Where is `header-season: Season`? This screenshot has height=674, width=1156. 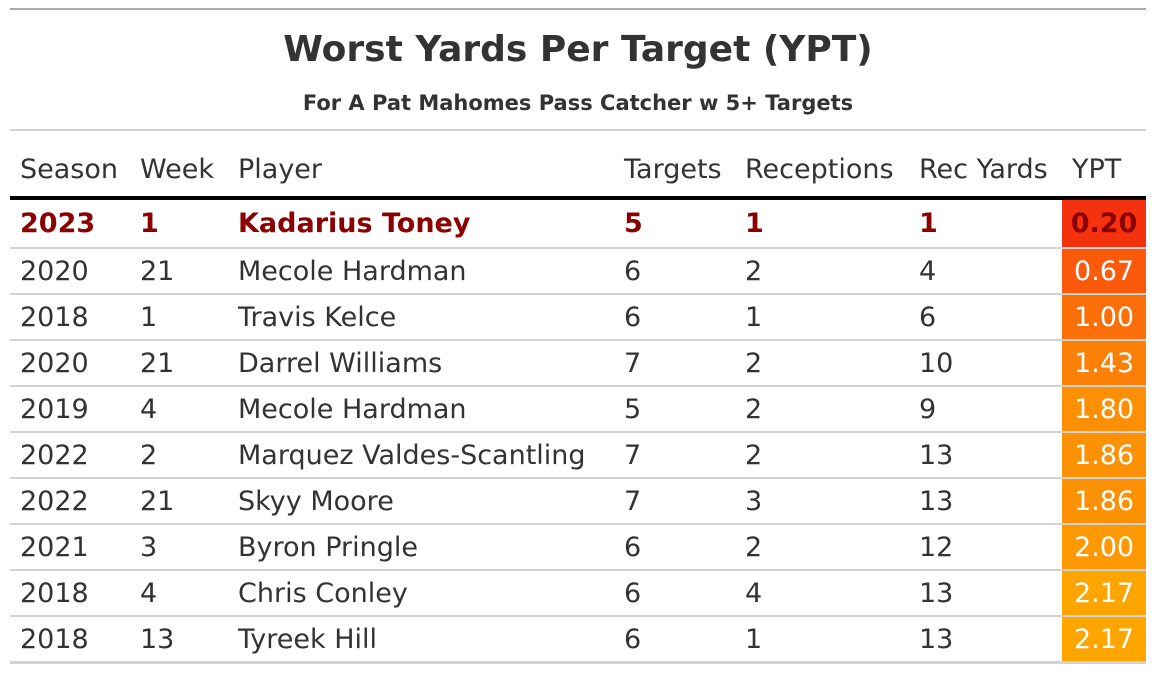
header-season: Season is located at coordinates (70, 171).